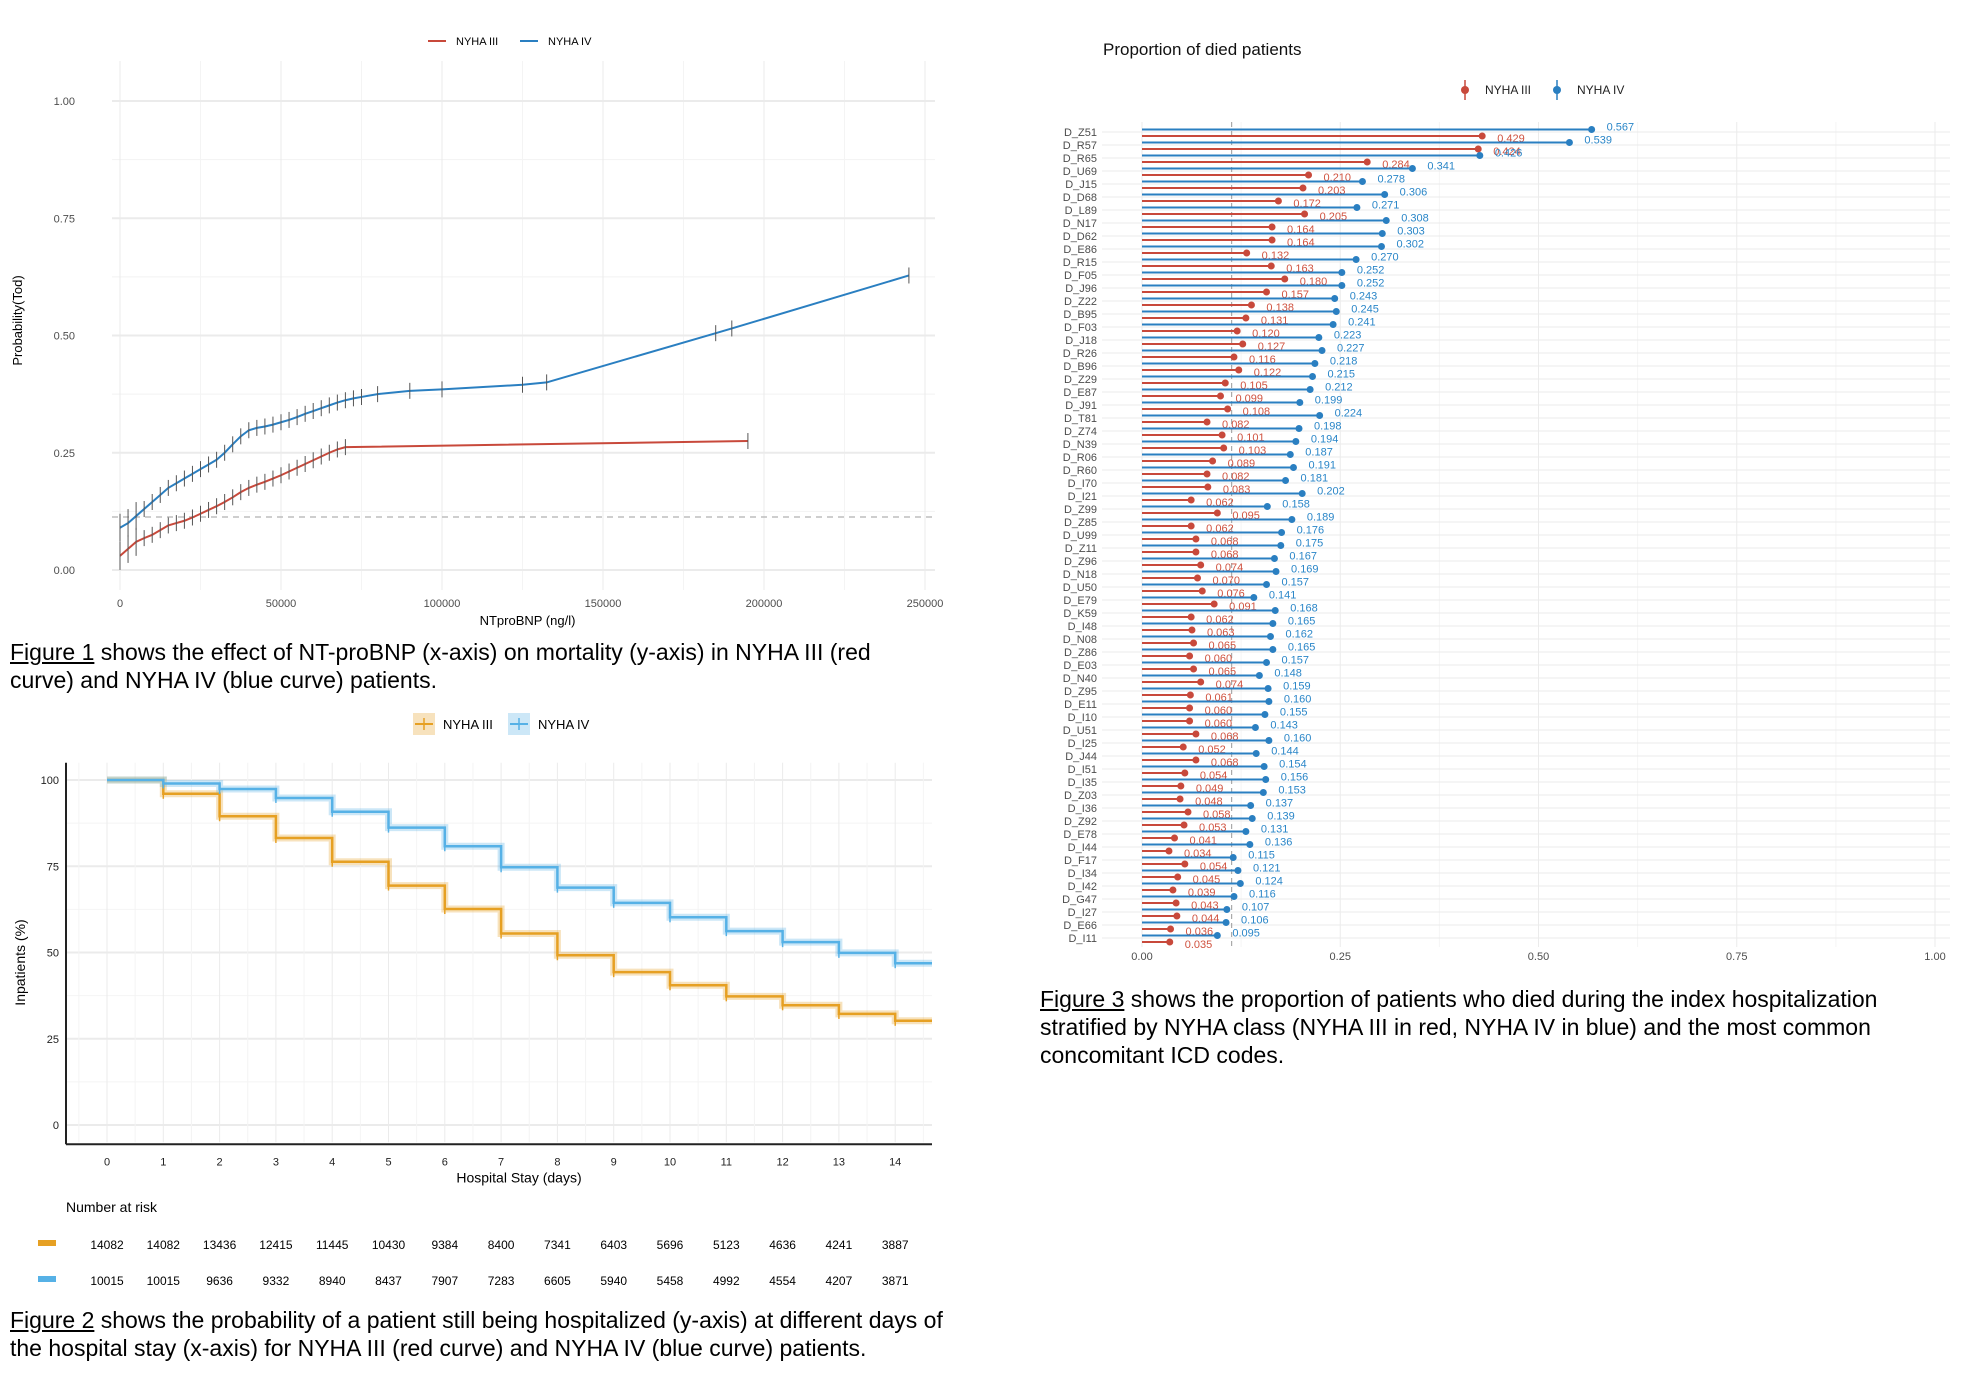 This screenshot has height=1390, width=1986. What do you see at coordinates (564, 724) in the screenshot?
I see `legend-label-nyha-iv: NYHA IV` at bounding box center [564, 724].